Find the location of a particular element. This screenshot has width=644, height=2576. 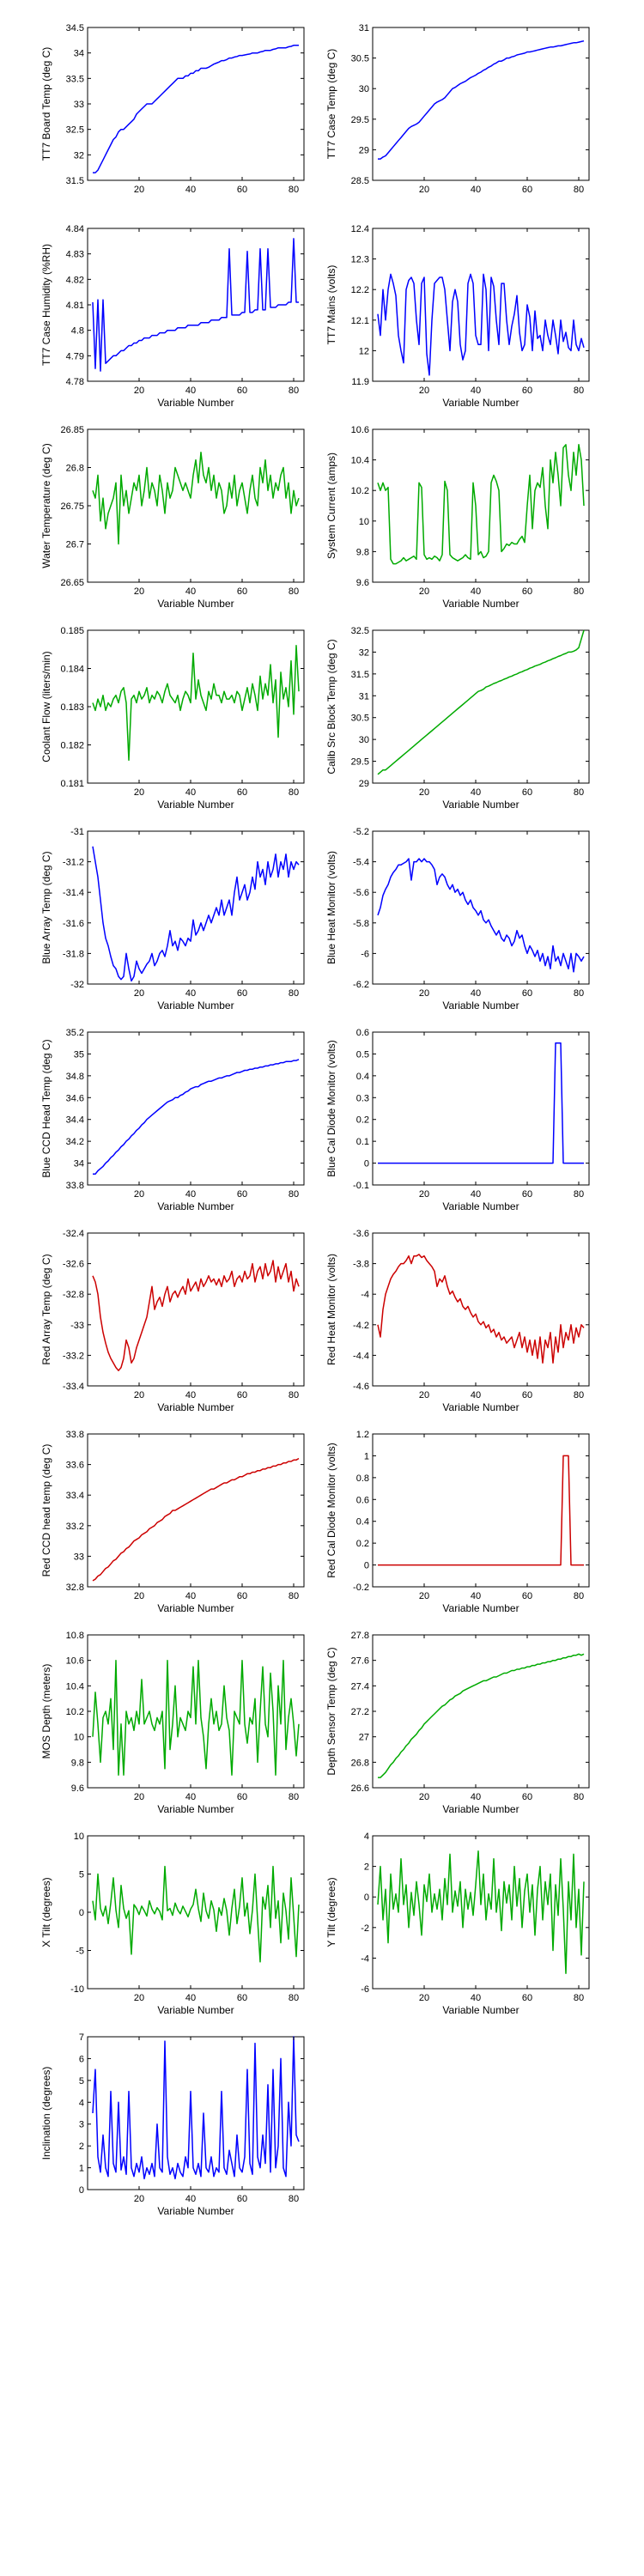

y-tick-label: 1.2 is located at coordinates (362, 1435).